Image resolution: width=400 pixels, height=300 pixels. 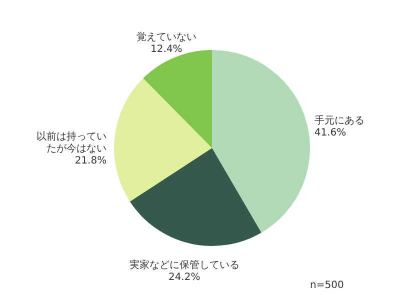 I want to click on slice-label: 実家などに保管している, so click(x=184, y=264).